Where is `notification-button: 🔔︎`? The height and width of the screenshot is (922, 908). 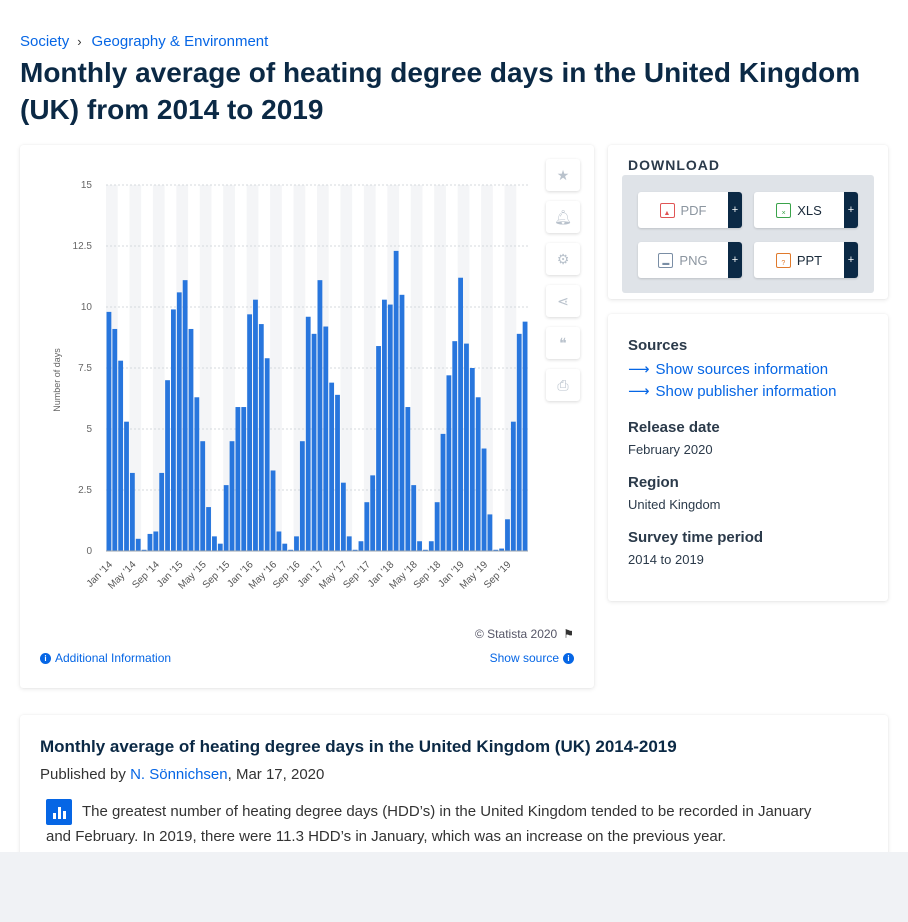 notification-button: 🔔︎ is located at coordinates (563, 217).